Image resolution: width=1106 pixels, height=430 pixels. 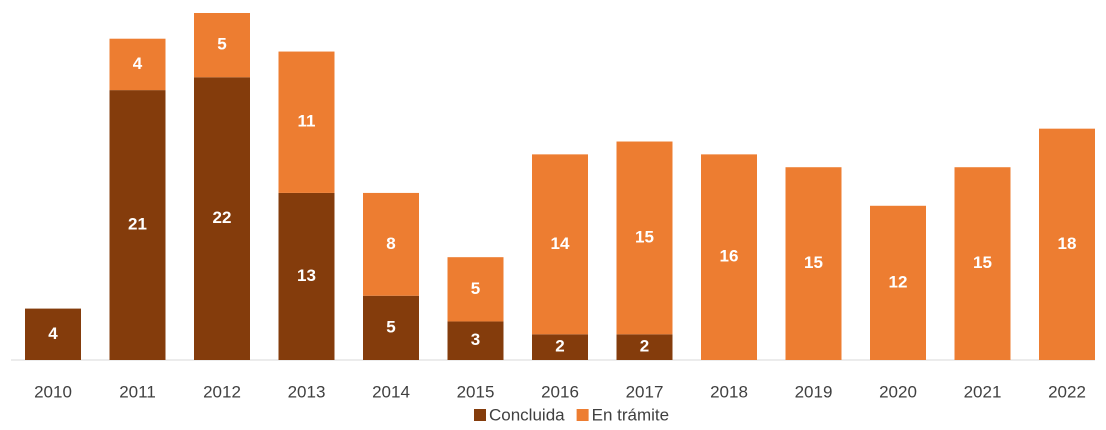 I want to click on x-tick-label: 2017, so click(x=645, y=391).